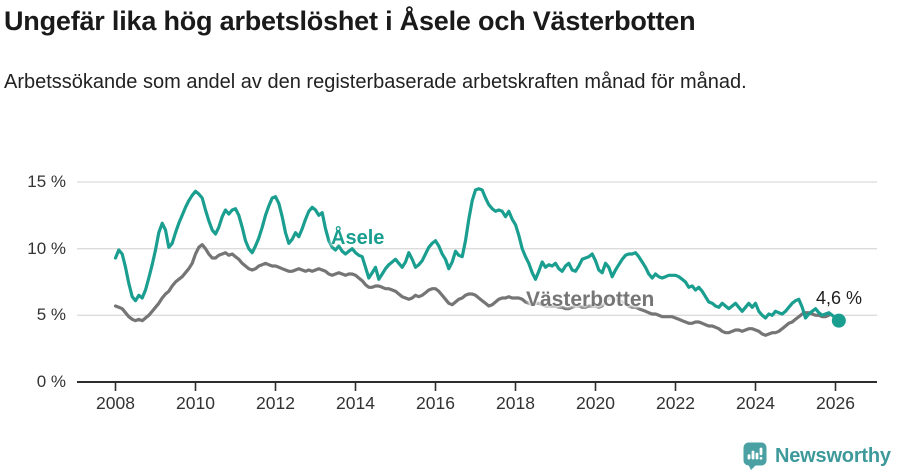 This screenshot has width=900, height=474. What do you see at coordinates (590, 299) in the screenshot?
I see `series-label-vasterbotten: Västerbotten` at bounding box center [590, 299].